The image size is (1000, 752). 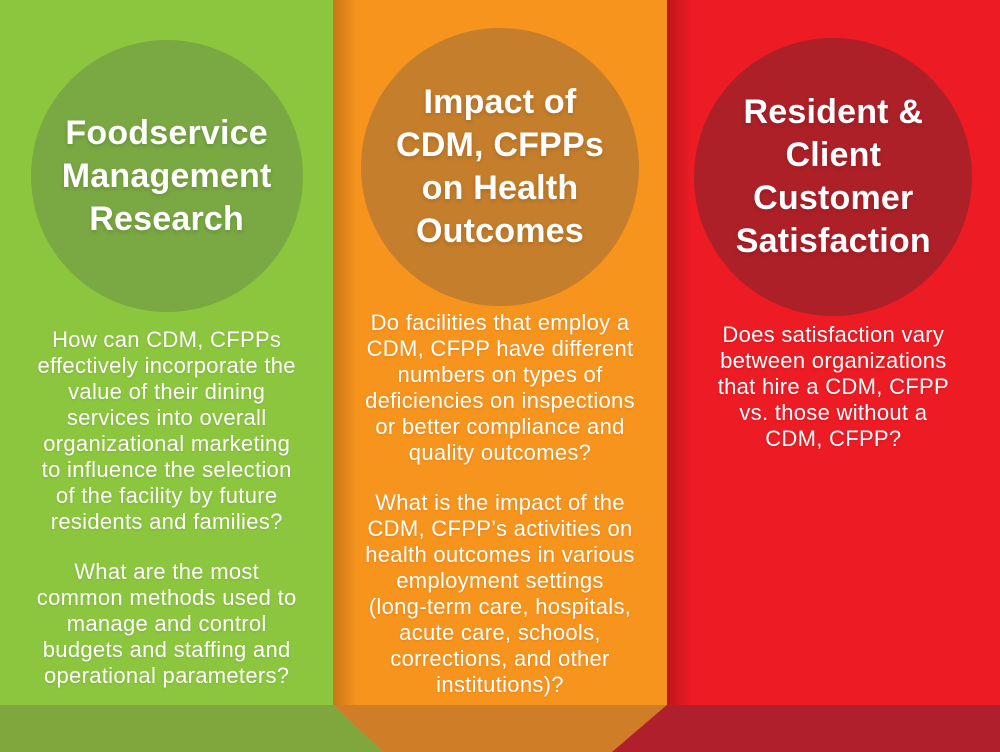 I want to click on topic-circle-foodservice: Foodservice Management Research, so click(x=166, y=176).